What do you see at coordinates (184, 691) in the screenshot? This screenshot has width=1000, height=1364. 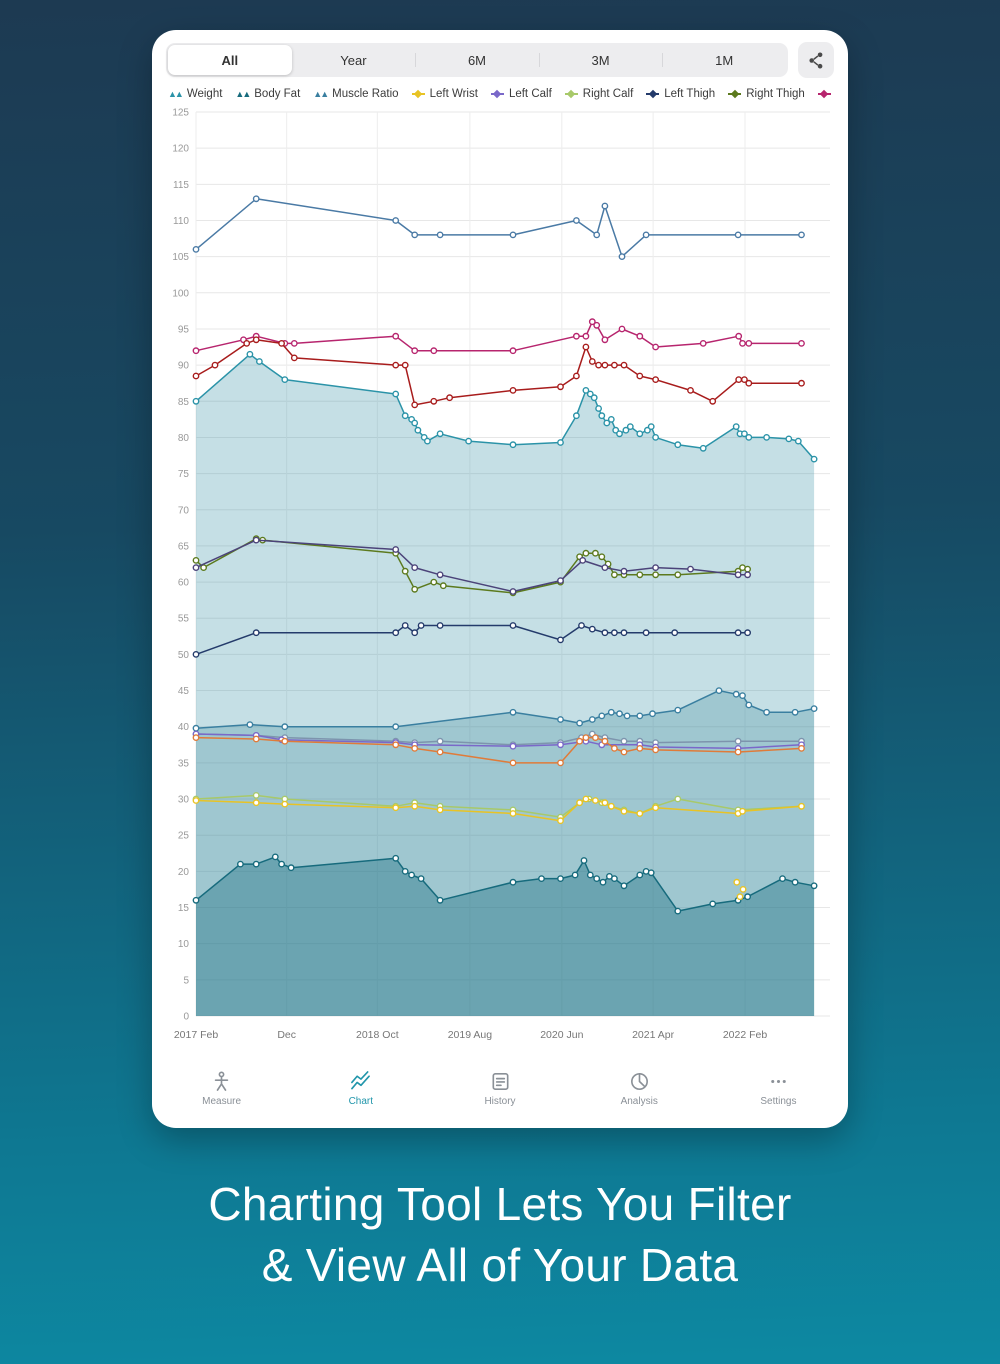 I see `svg-text: 45` at bounding box center [184, 691].